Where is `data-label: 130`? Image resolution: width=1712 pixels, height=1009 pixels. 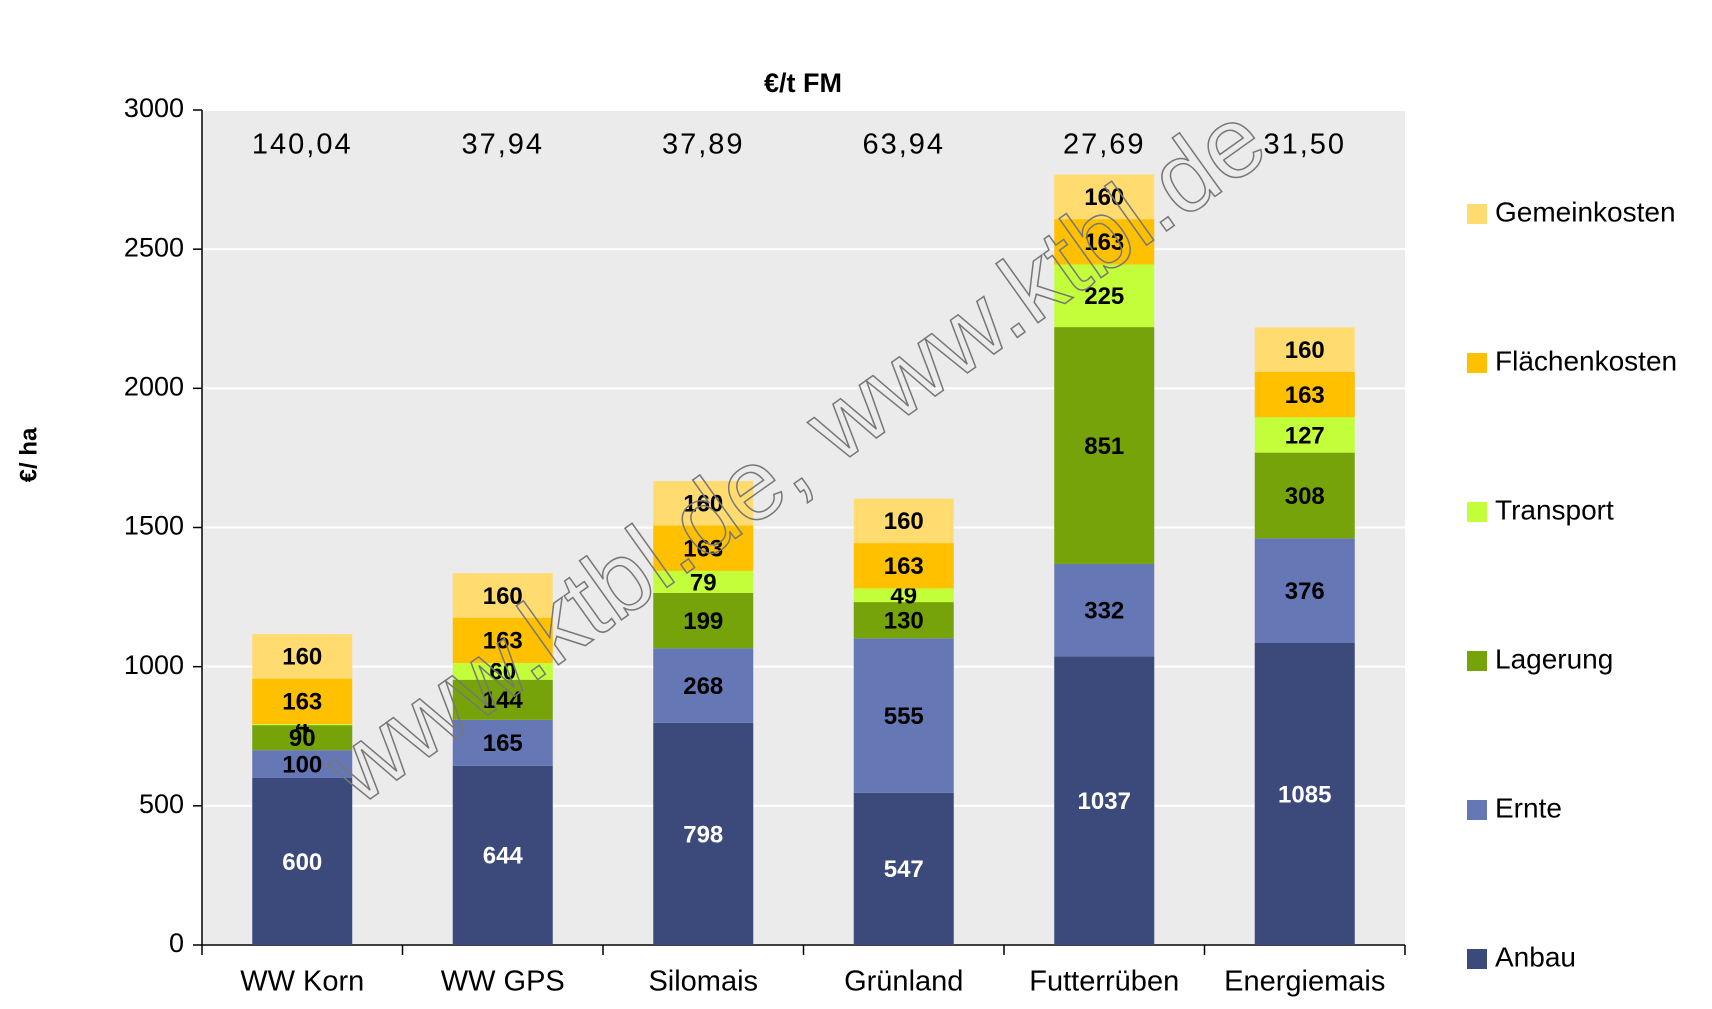
data-label: 130 is located at coordinates (904, 621).